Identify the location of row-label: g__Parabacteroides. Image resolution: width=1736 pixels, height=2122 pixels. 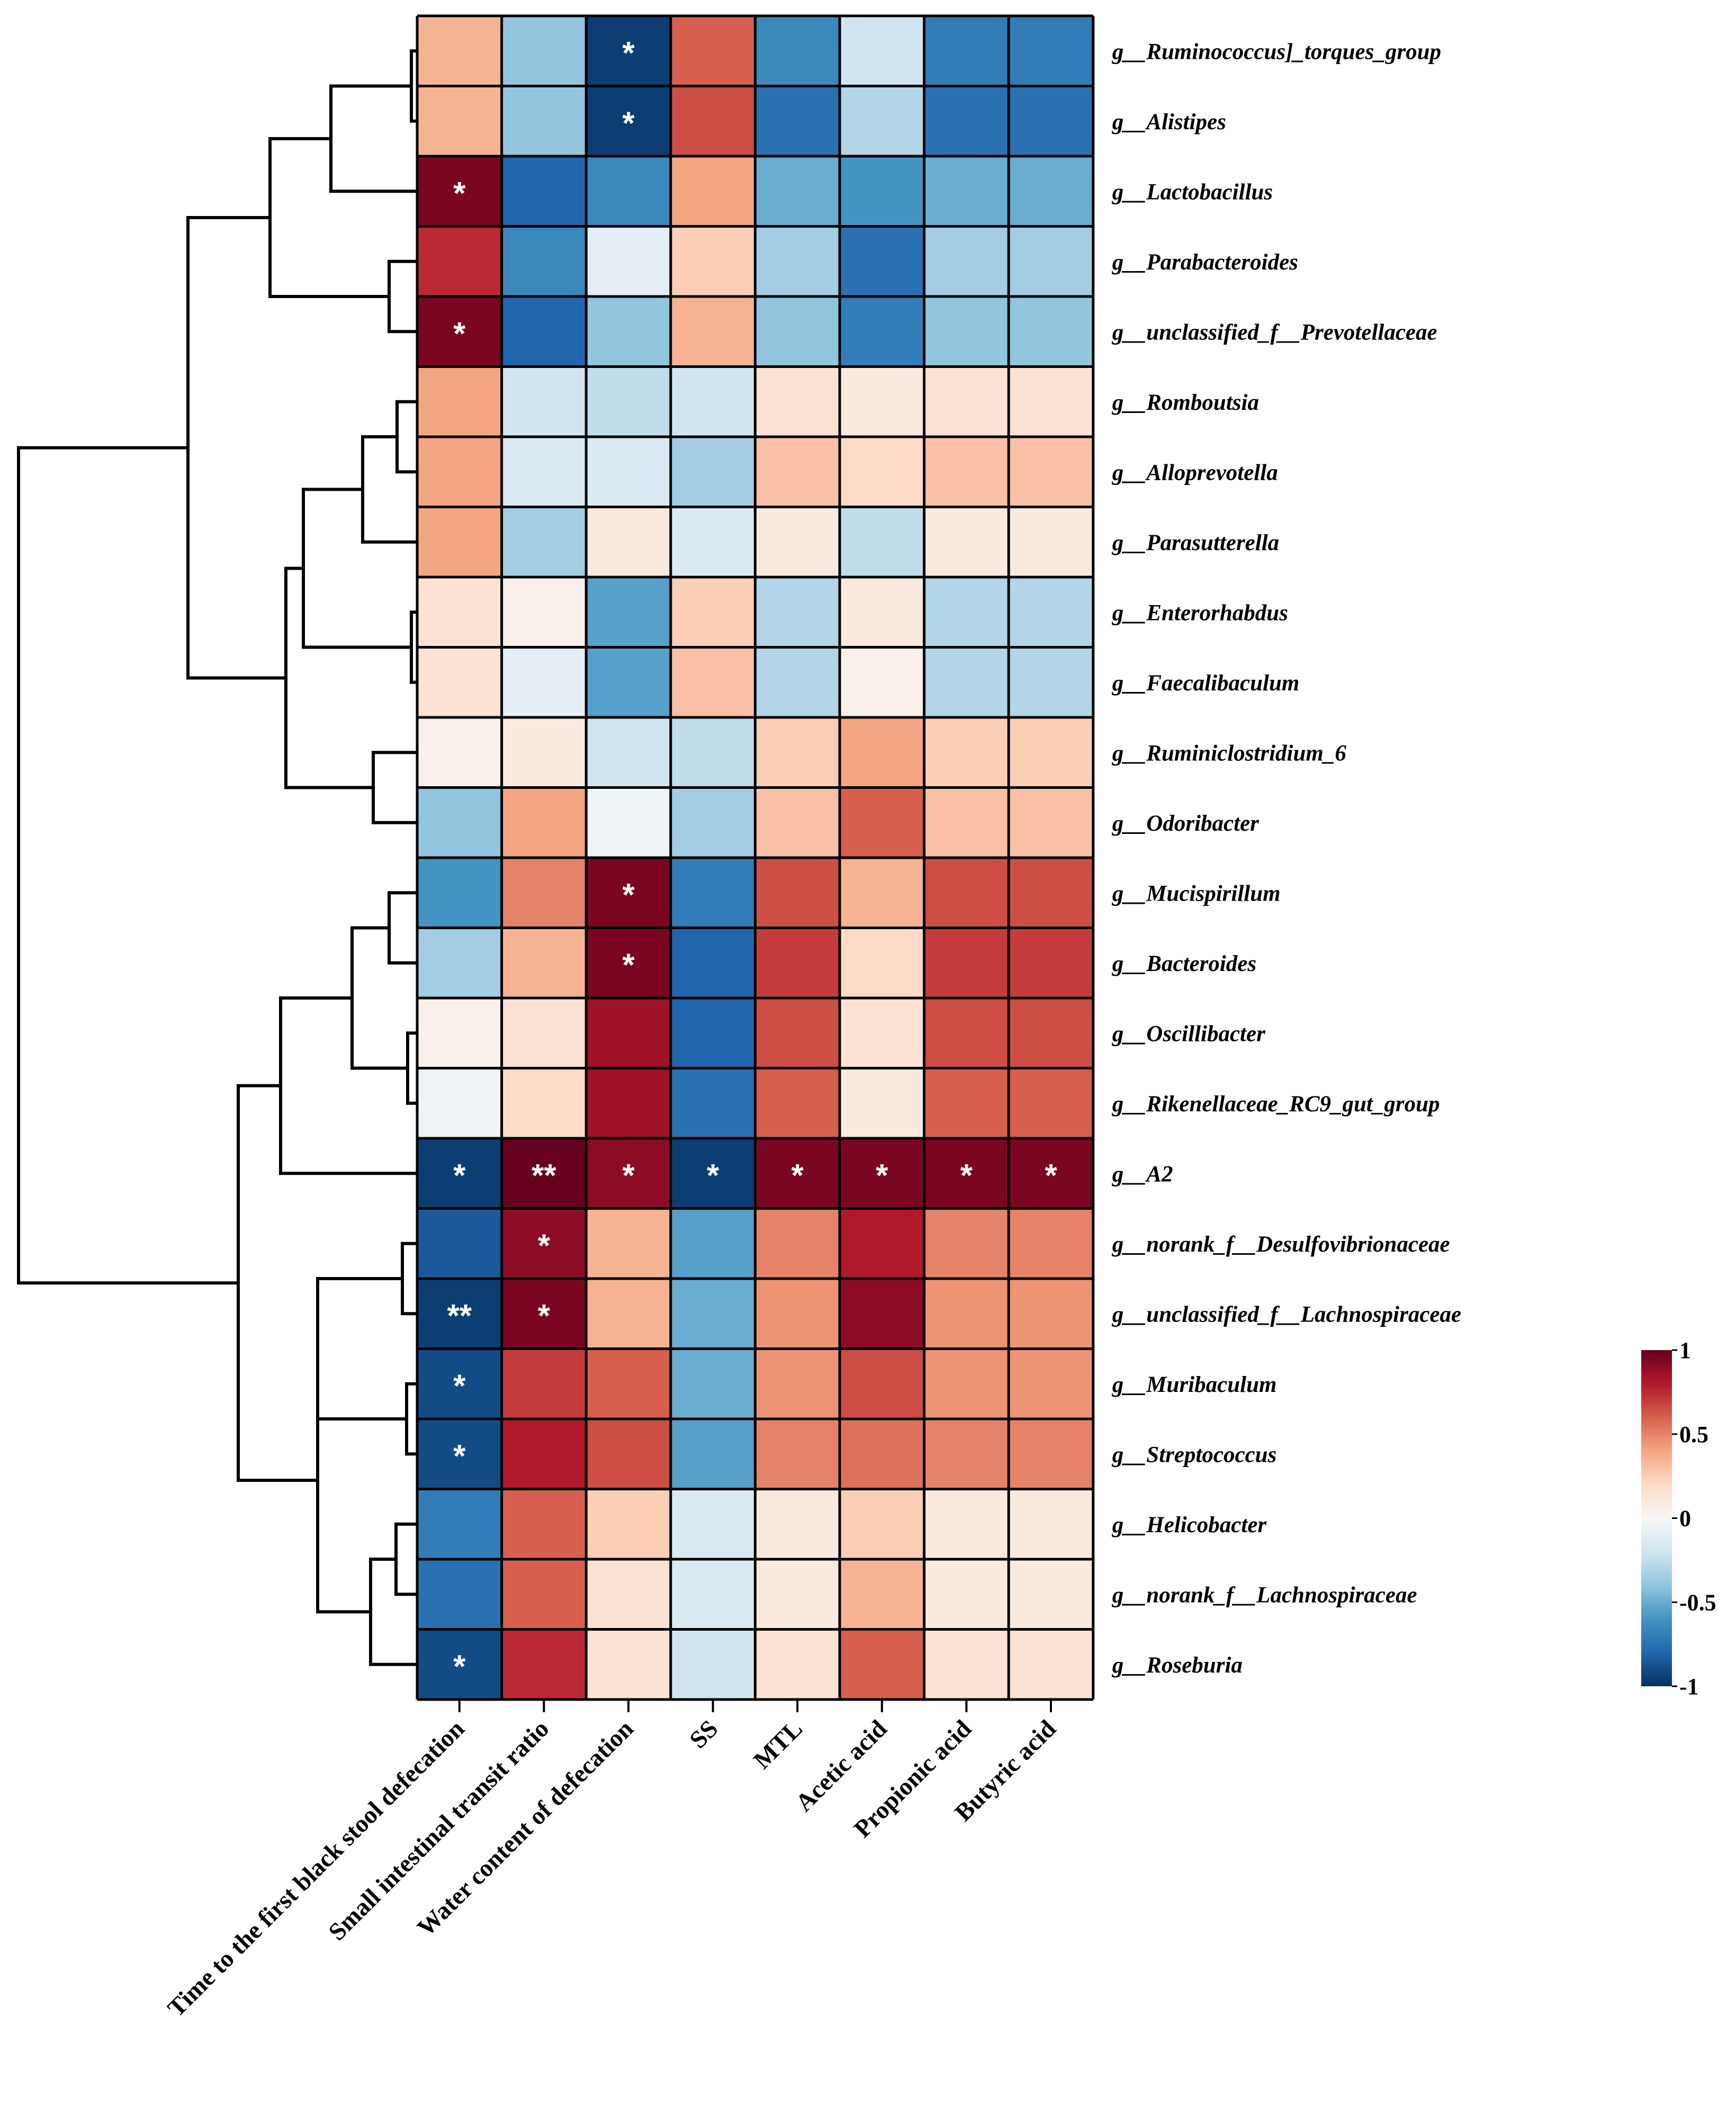
(1205, 262).